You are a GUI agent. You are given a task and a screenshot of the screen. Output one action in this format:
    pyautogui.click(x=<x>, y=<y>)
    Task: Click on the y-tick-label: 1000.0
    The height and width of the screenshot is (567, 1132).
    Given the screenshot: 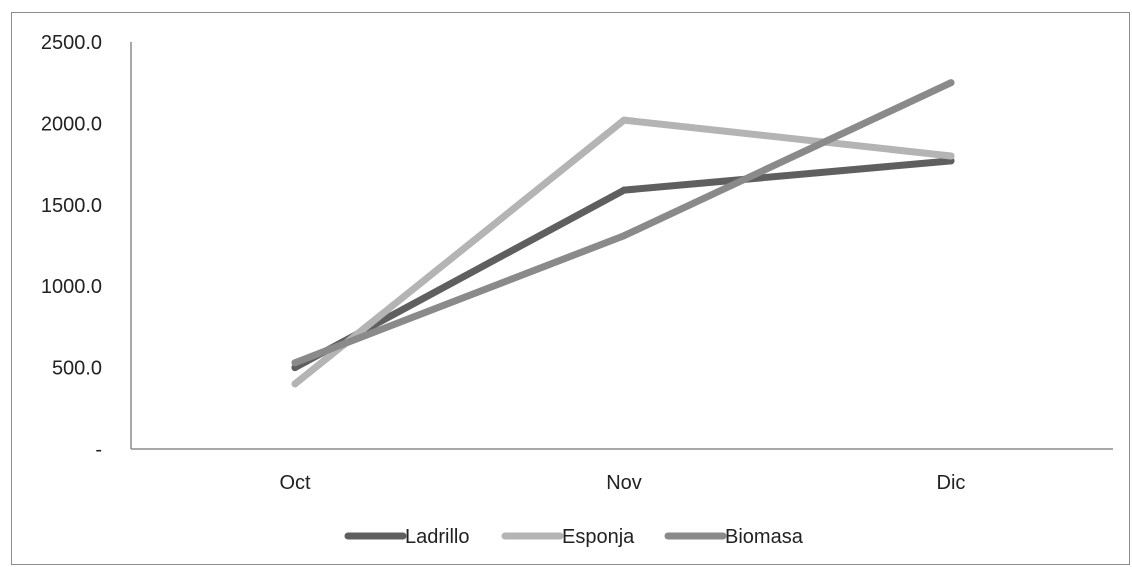 What is the action you would take?
    pyautogui.click(x=71, y=287)
    